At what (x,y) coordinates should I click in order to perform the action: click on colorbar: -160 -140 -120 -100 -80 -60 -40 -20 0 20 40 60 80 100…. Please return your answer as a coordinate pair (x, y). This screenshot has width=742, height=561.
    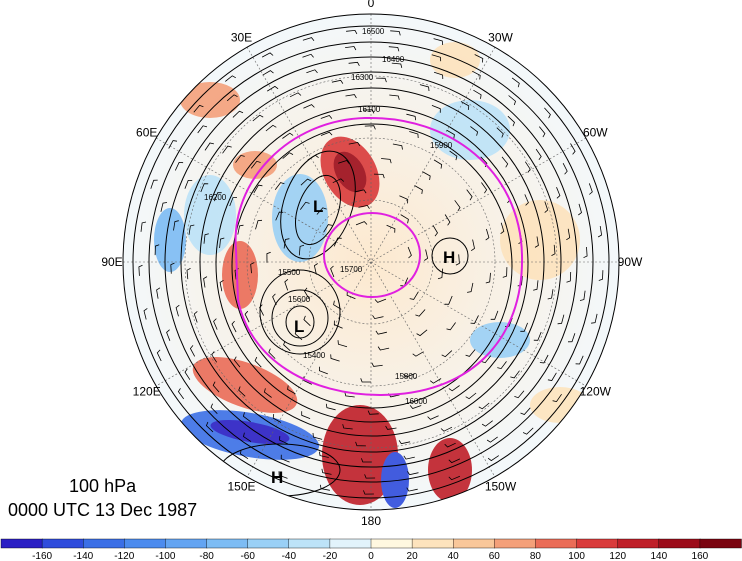
    Looking at the image, I should click on (371, 549).